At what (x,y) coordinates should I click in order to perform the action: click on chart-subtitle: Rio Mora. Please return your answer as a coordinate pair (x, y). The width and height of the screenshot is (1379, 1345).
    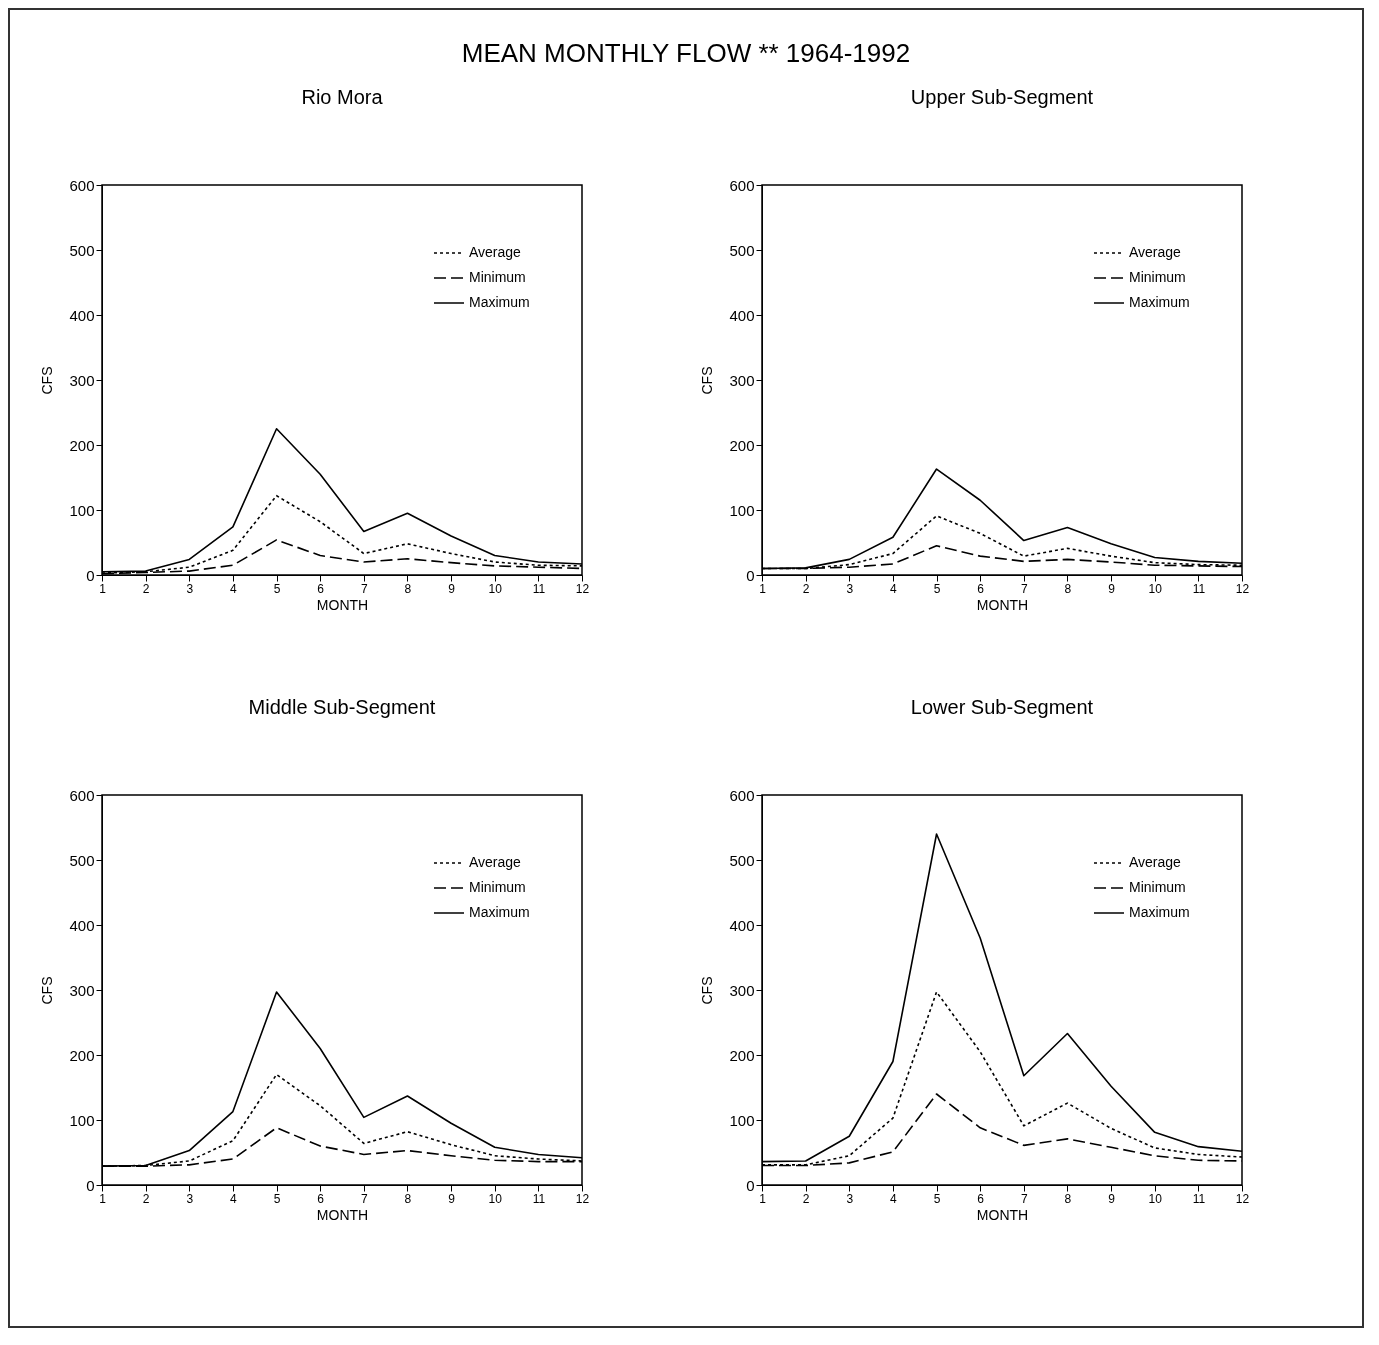
    Looking at the image, I should click on (342, 97).